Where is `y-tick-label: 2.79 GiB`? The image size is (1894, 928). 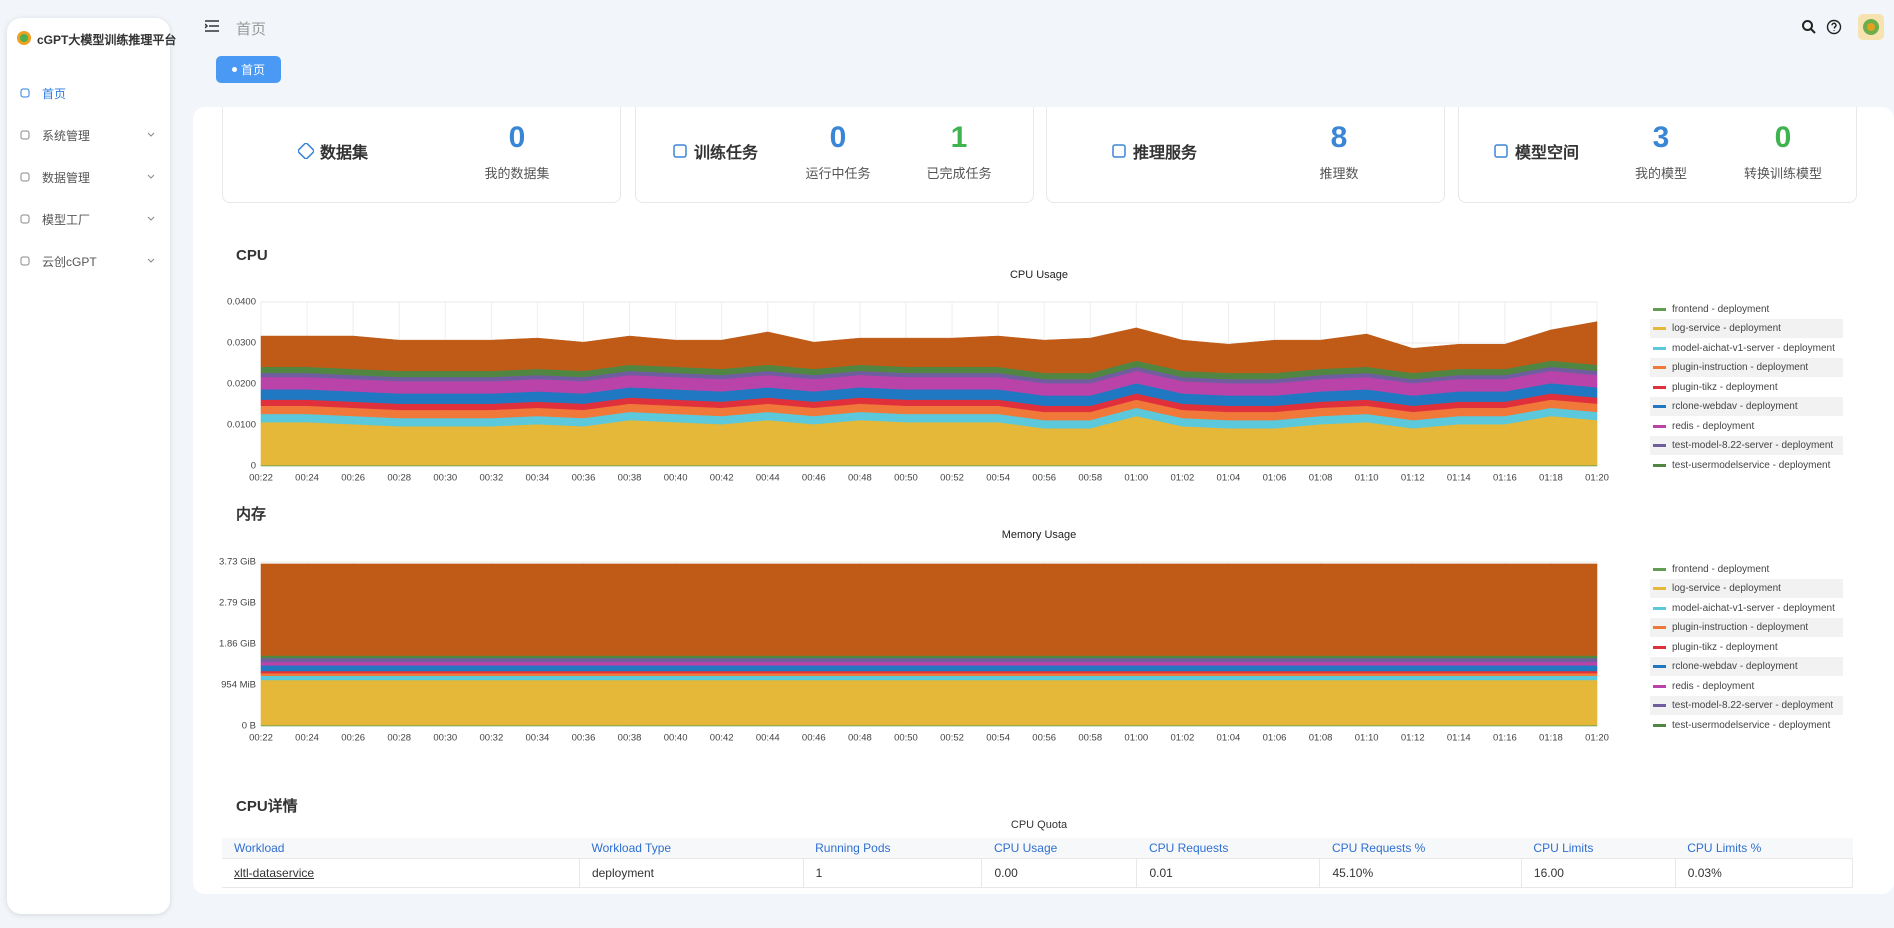 y-tick-label: 2.79 GiB is located at coordinates (237, 603).